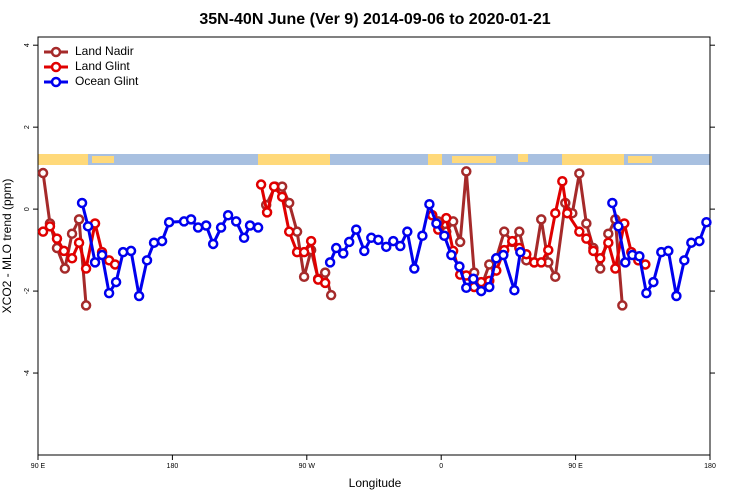 The image size is (750, 500). I want to click on legend-label: Land Glint, so click(102, 66).